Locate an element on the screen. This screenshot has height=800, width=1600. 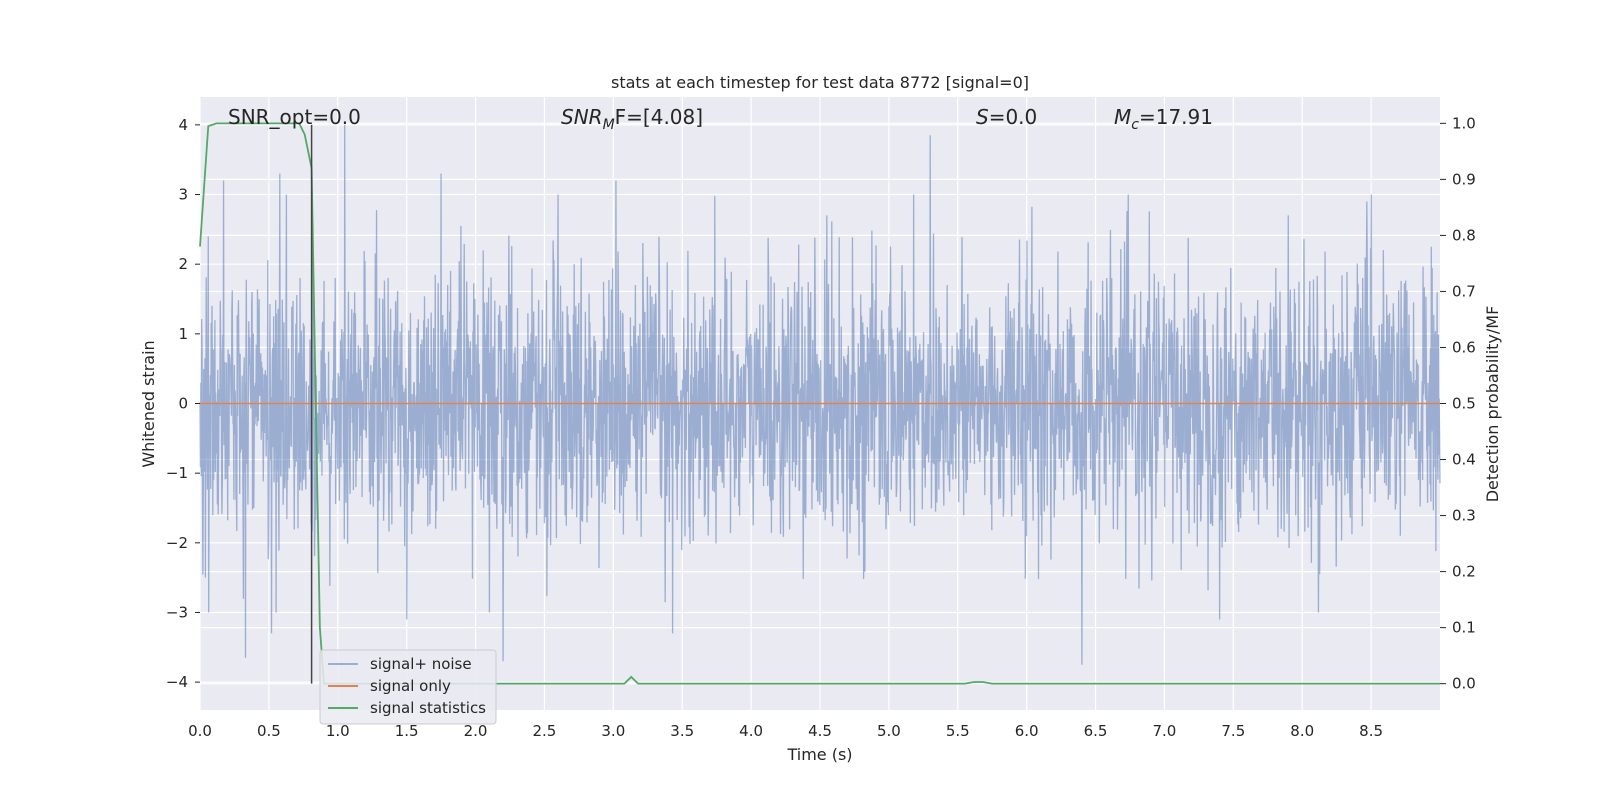
x-tick-label: 4.0 is located at coordinates (751, 731).